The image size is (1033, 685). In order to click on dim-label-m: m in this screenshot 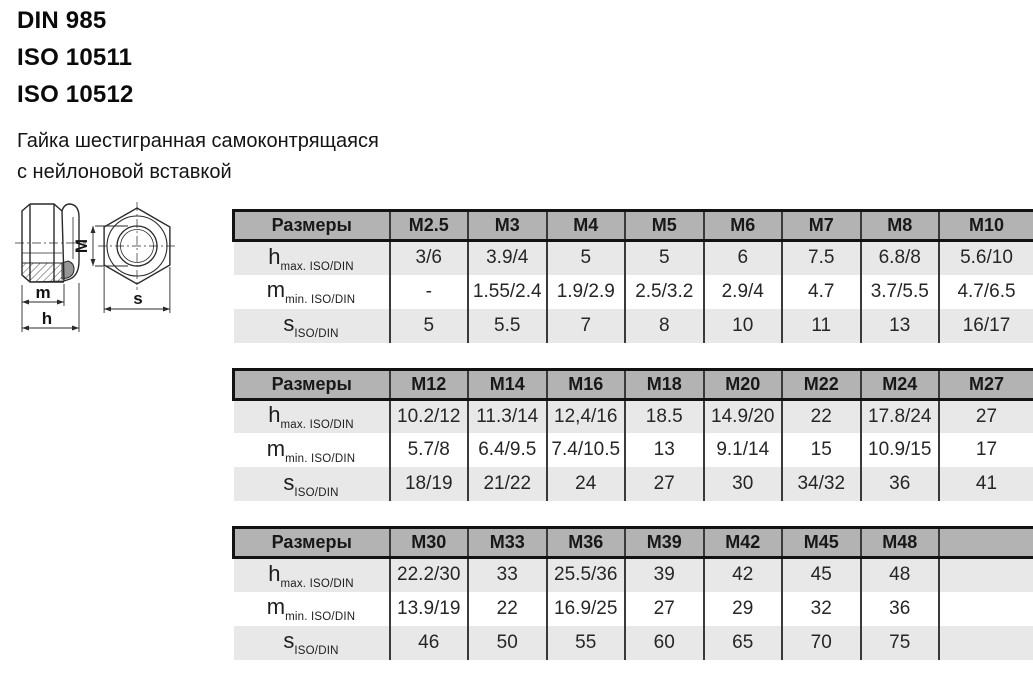, I will do `click(42, 292)`.